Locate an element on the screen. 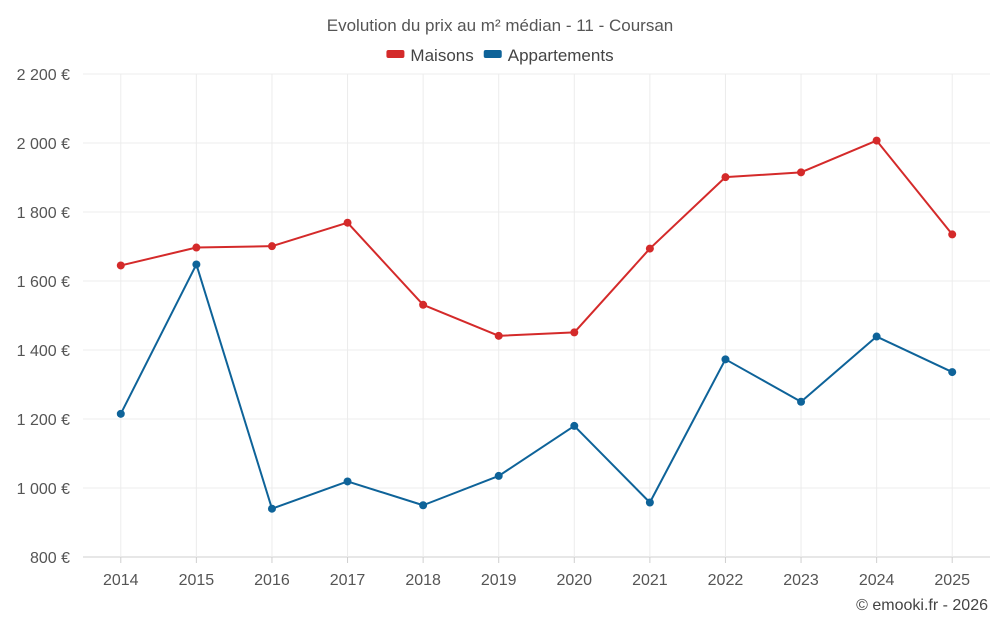 This screenshot has width=1000, height=625. x-tick-label: 2017 is located at coordinates (348, 580).